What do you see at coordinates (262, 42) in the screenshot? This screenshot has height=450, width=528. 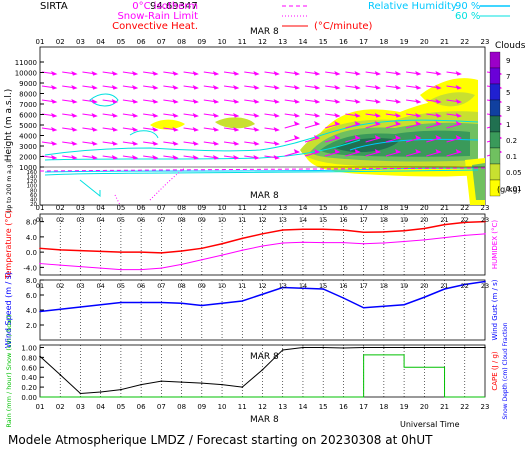 I see `hour-label: 12` at bounding box center [262, 42].